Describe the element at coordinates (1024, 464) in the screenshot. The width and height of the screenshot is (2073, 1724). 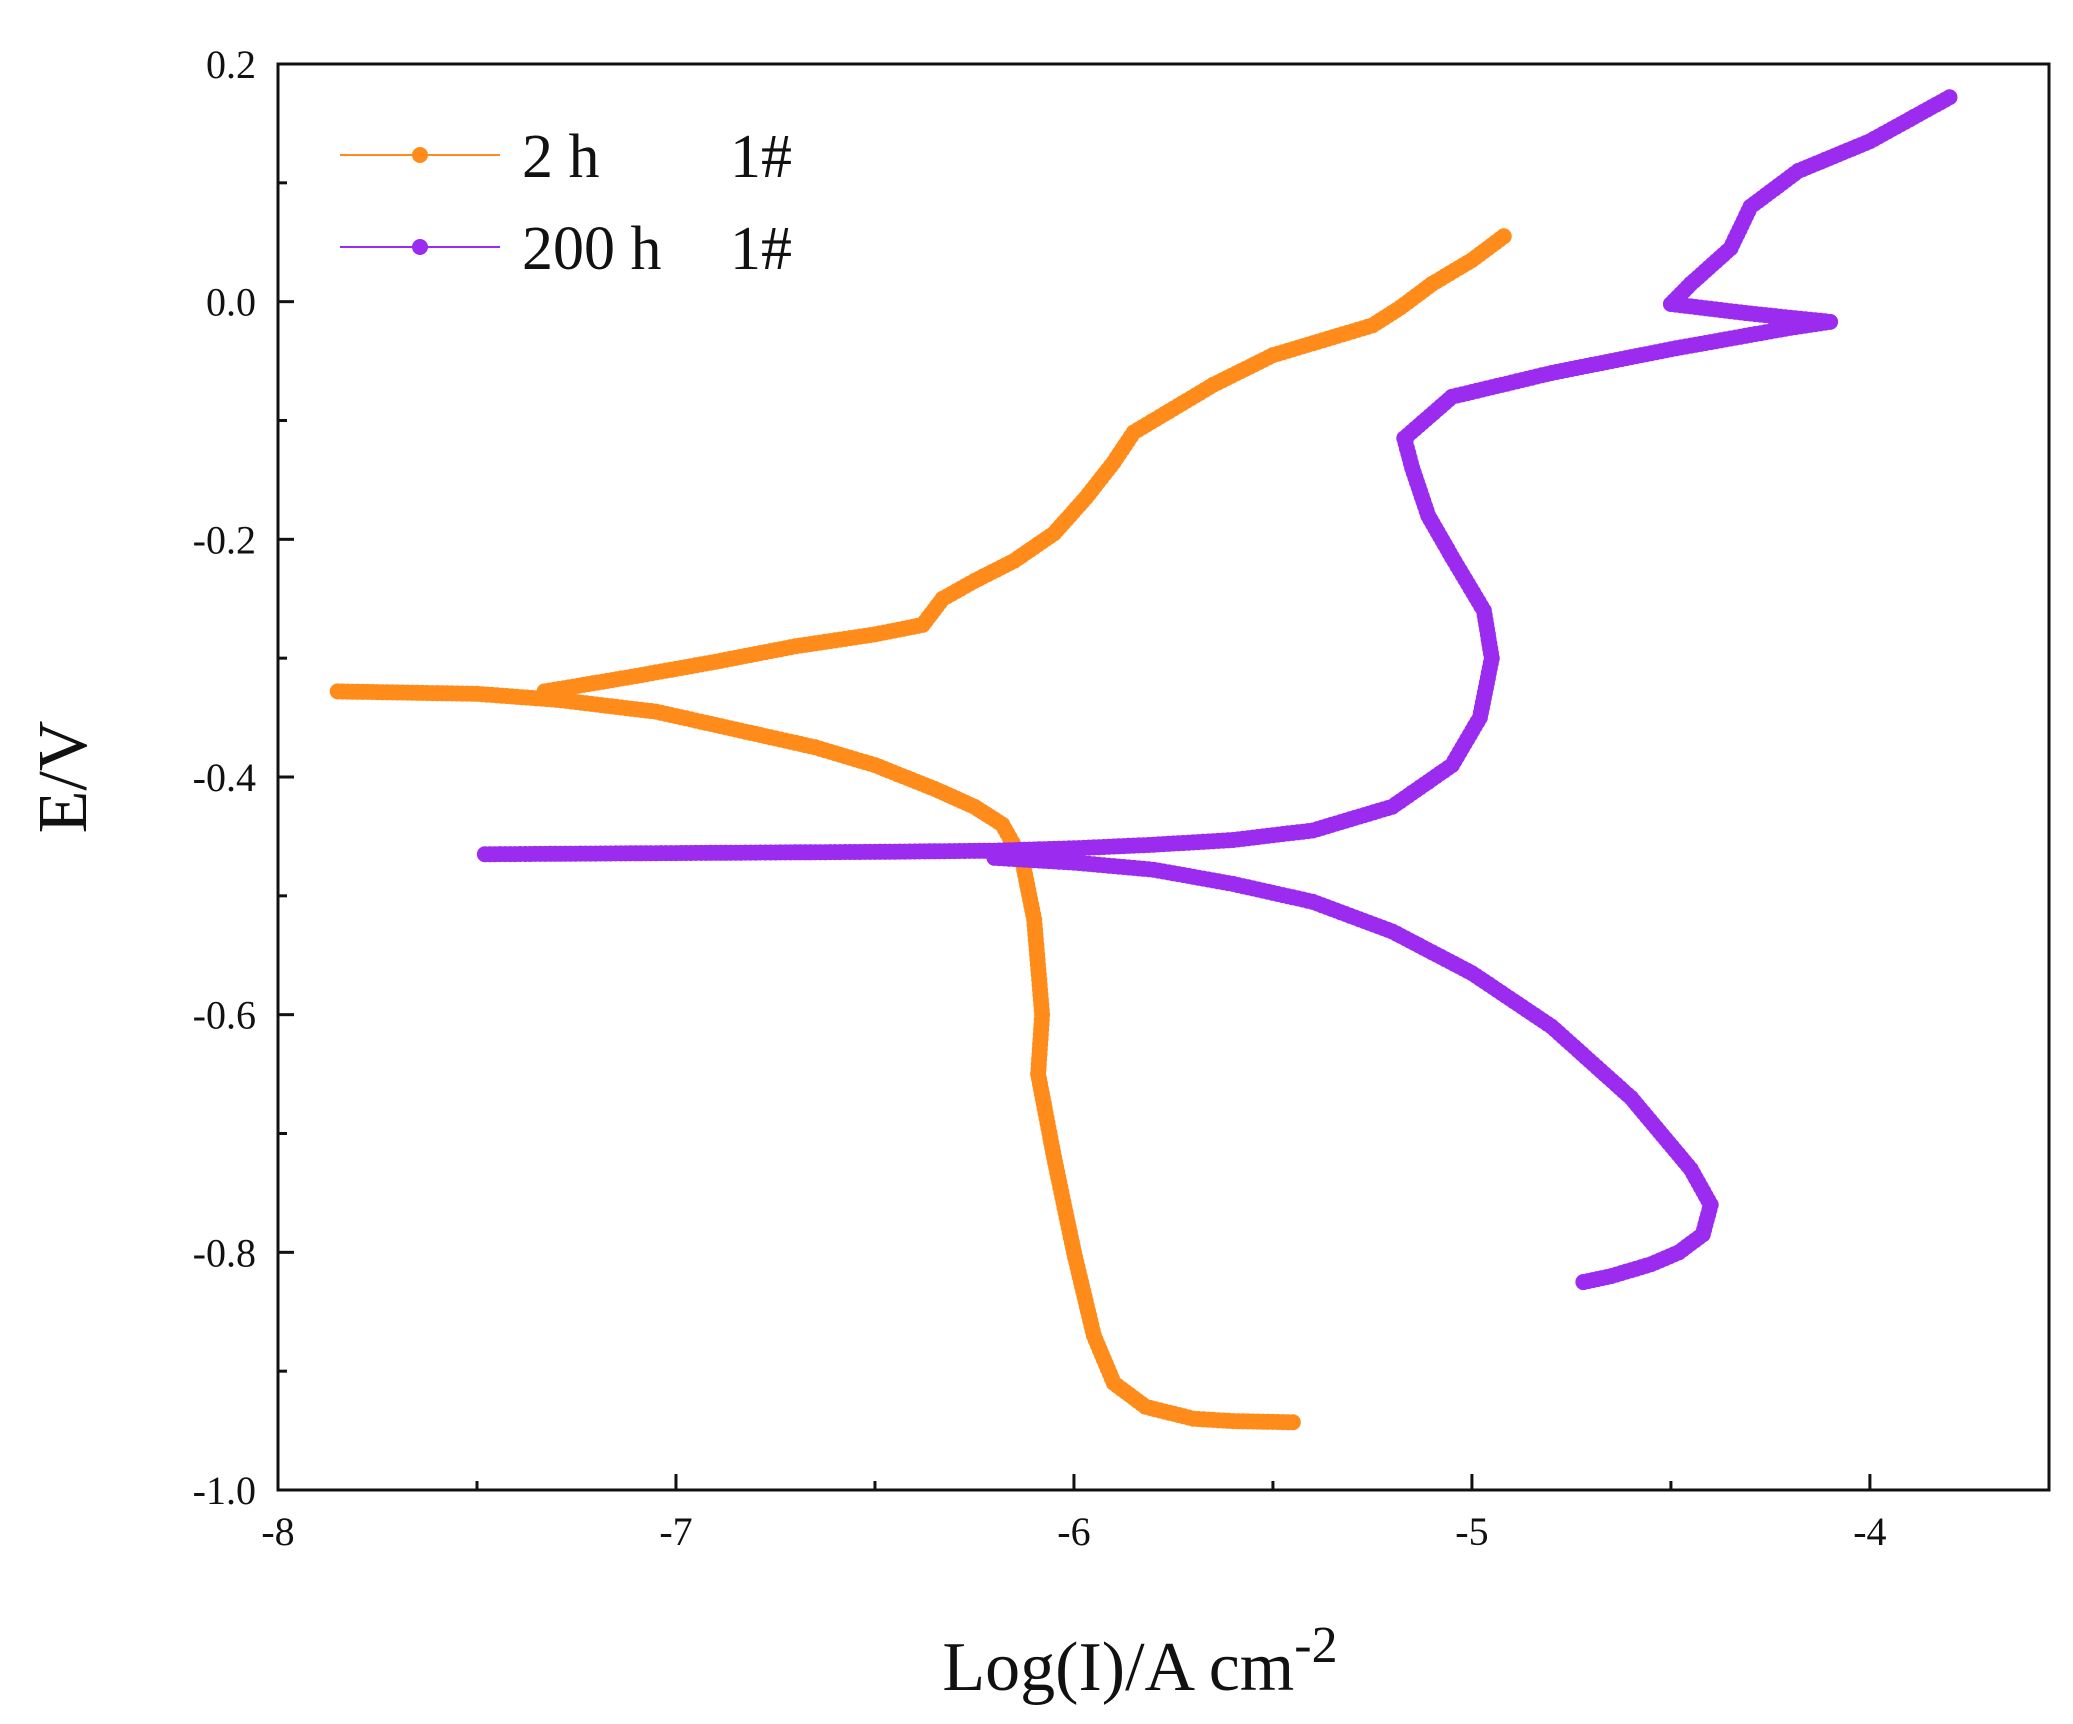
I see `series-line-anodic` at that location.